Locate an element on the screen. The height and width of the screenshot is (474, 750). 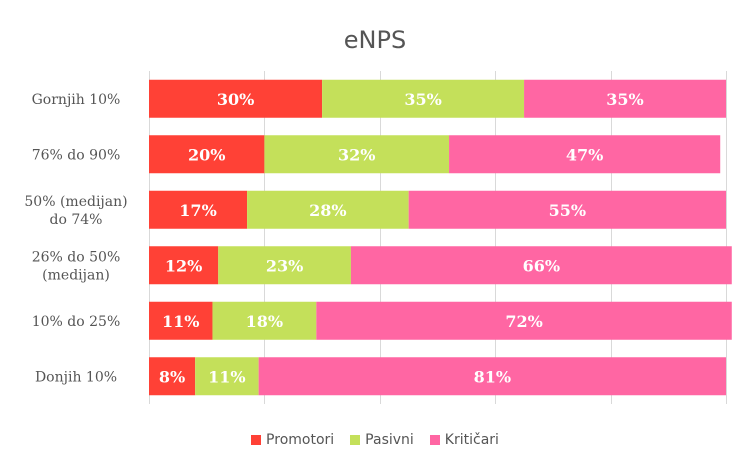
data-label: 66% is located at coordinates (541, 265).